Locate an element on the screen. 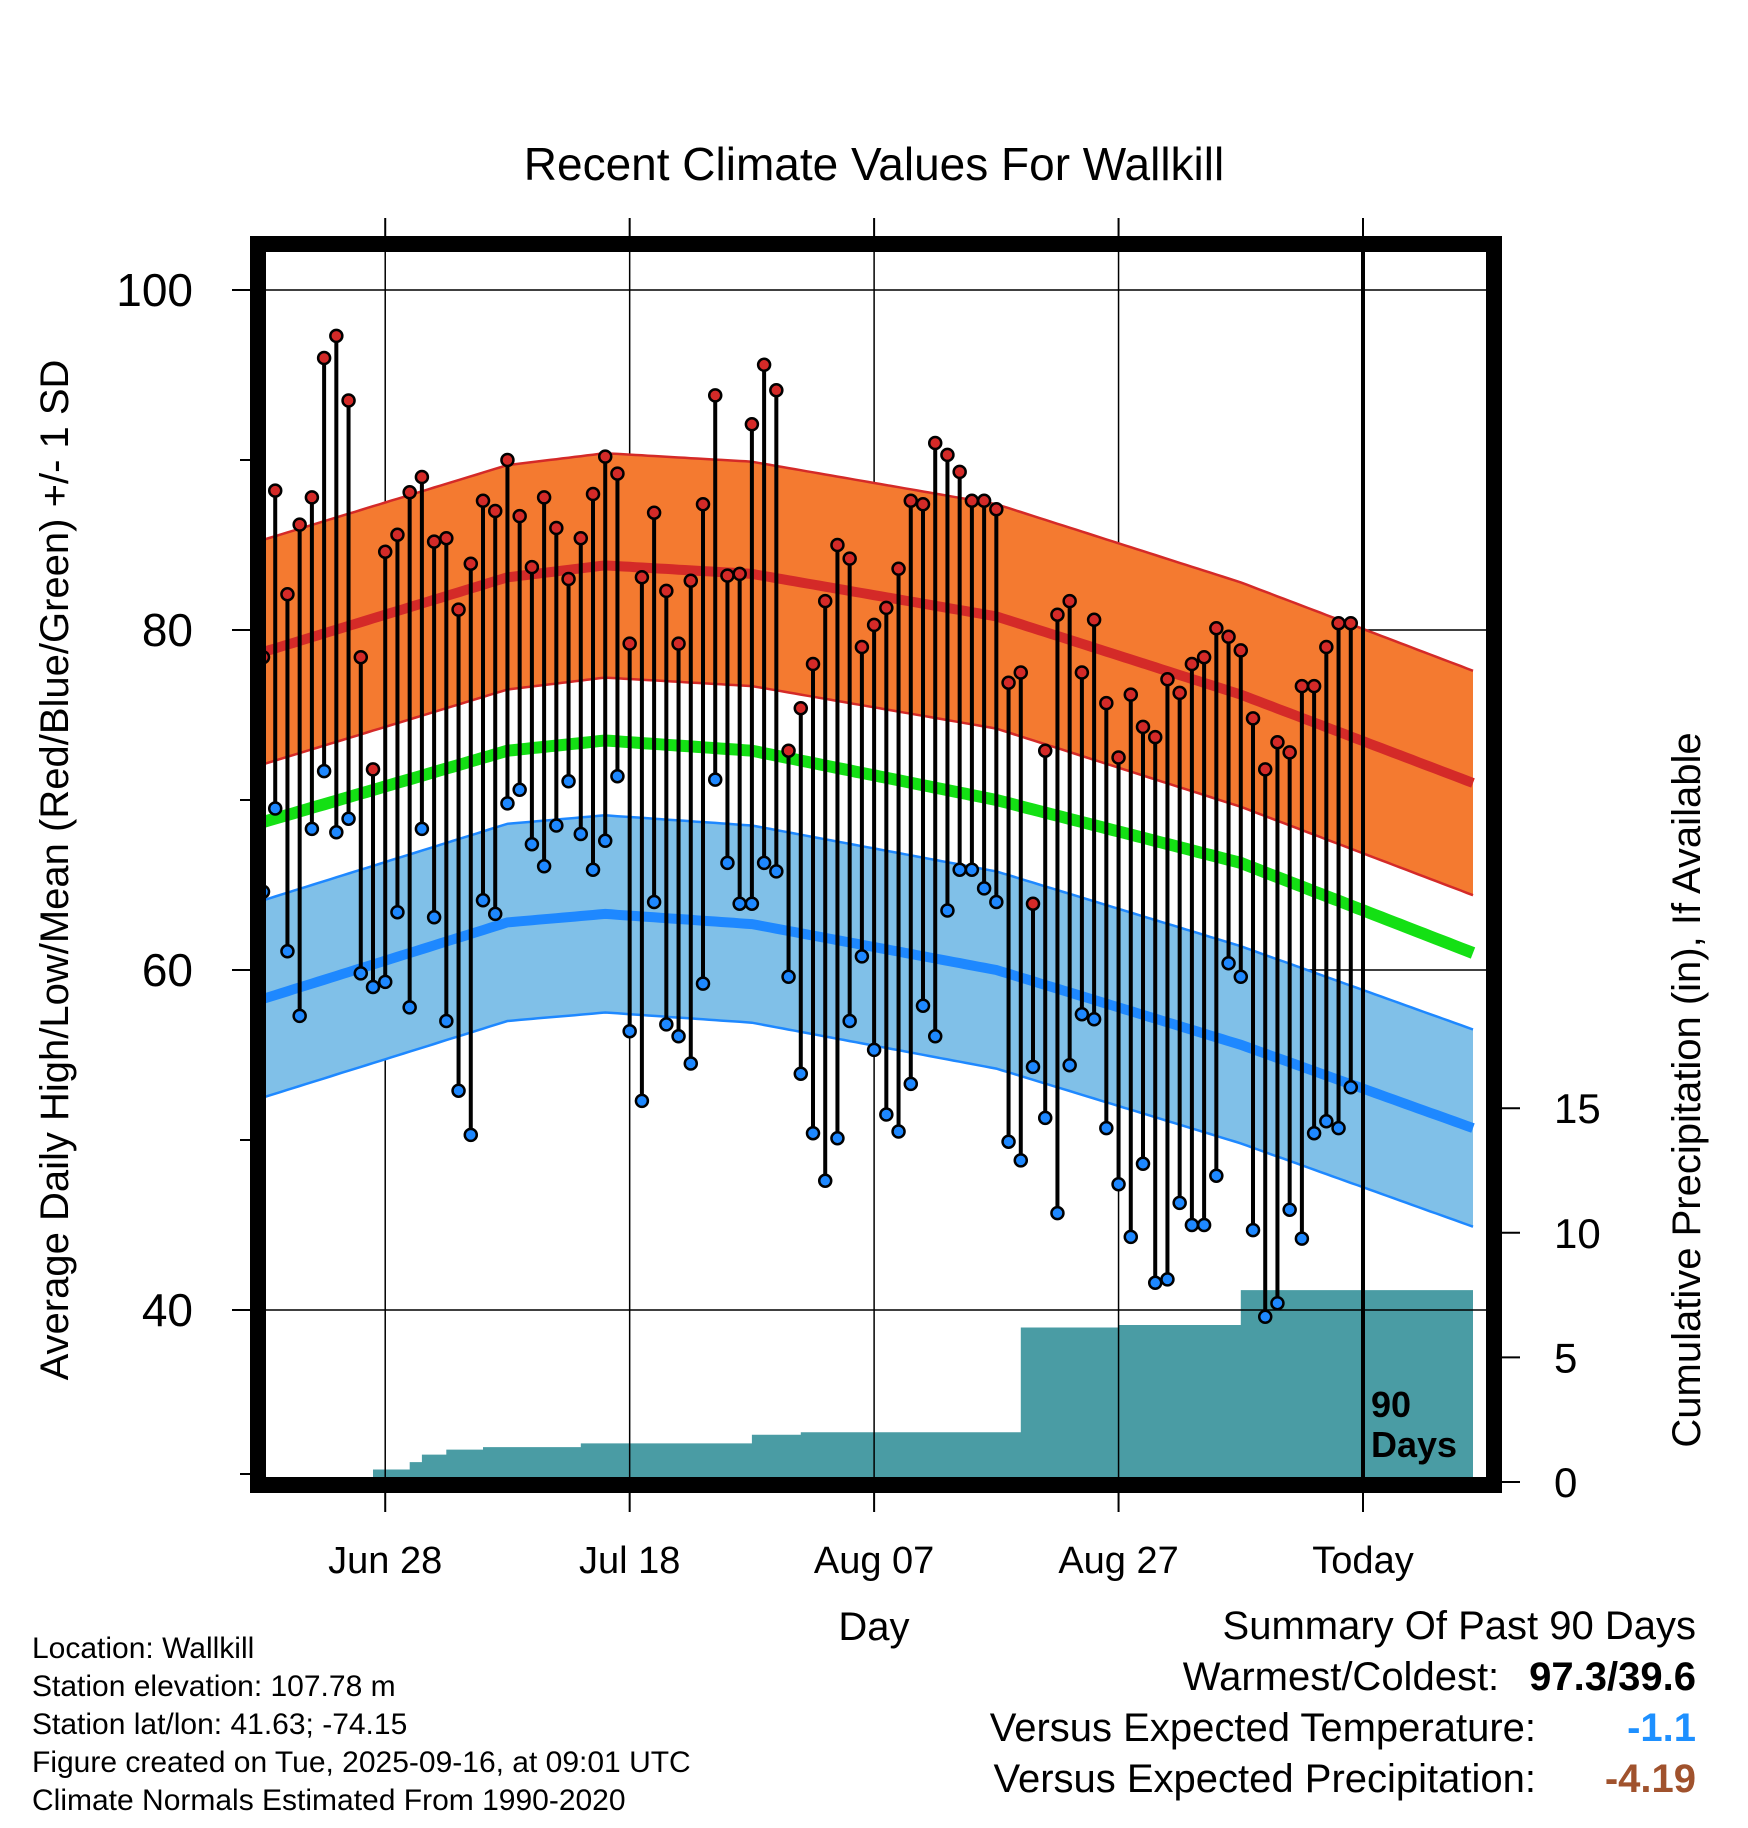  temp-value: -1.1 is located at coordinates (1661, 1728).